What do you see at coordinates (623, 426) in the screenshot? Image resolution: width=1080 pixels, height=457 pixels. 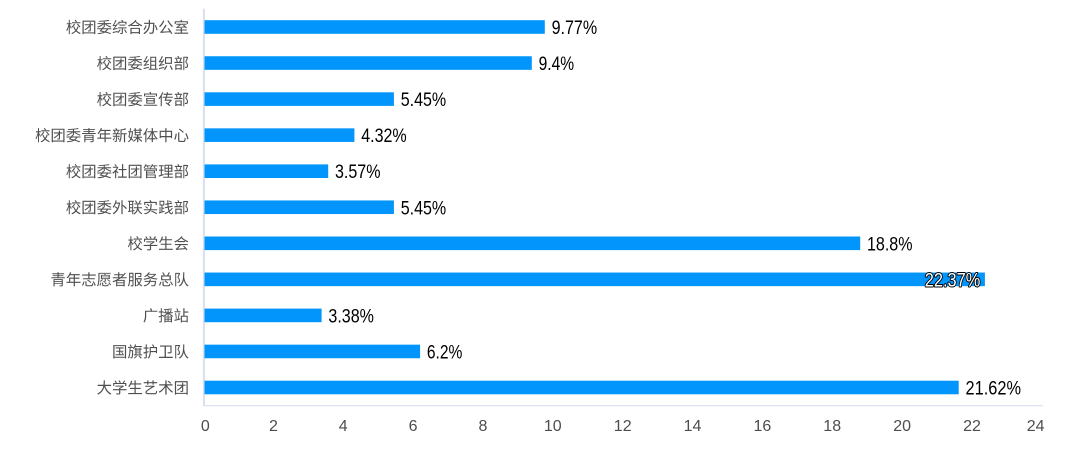 I see `svg-text: 12` at bounding box center [623, 426].